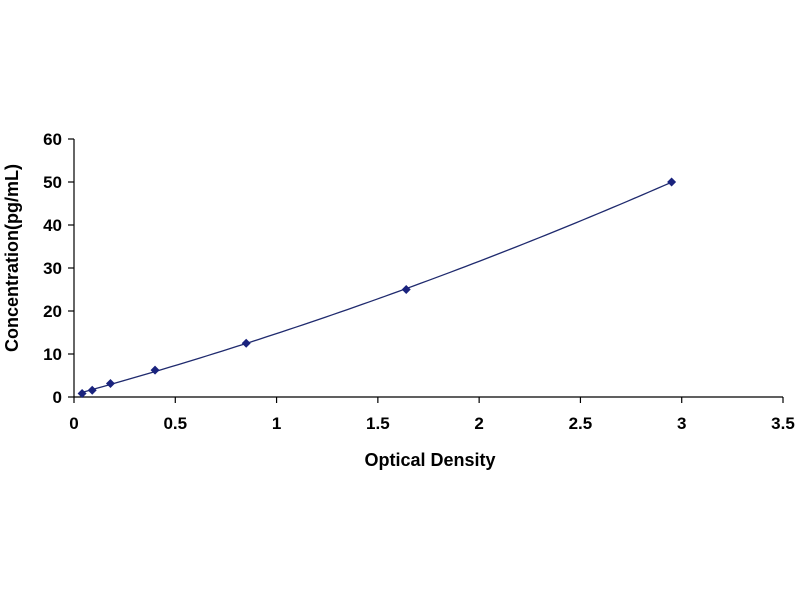  What do you see at coordinates (175, 423) in the screenshot?
I see `x-tick-label: 0.5` at bounding box center [175, 423].